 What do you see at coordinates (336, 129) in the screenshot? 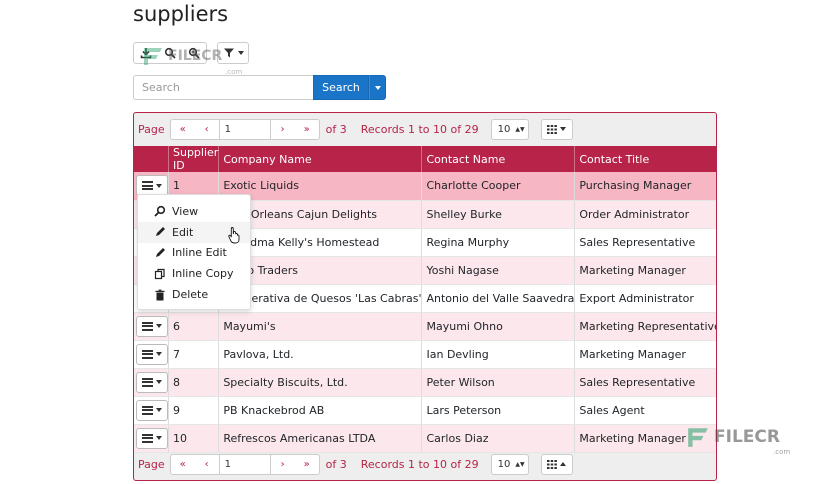
I see `pager-of-label: of 3` at bounding box center [336, 129].